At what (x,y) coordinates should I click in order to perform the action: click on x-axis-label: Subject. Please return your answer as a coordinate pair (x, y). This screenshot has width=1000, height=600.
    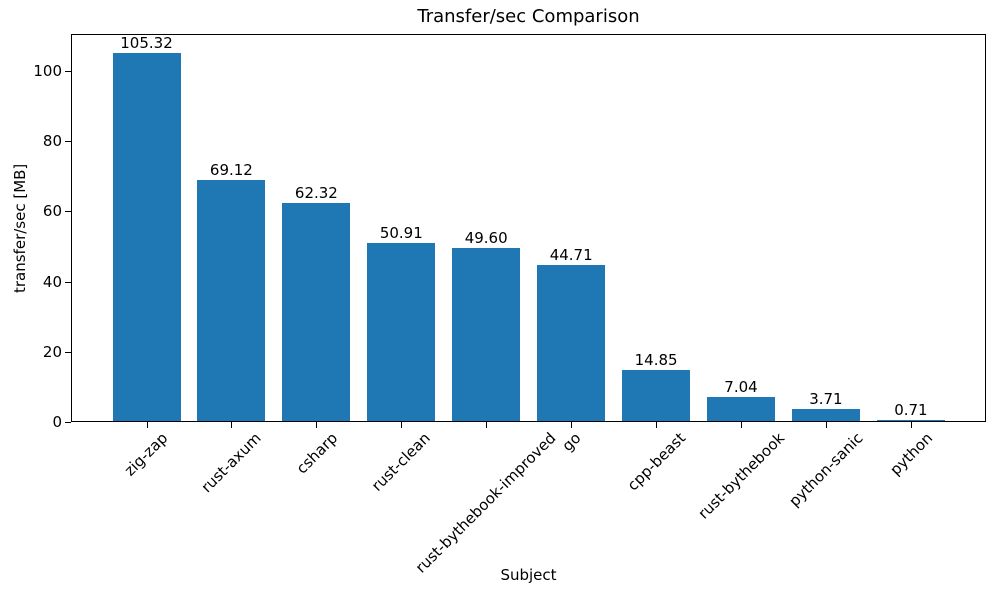
    Looking at the image, I should click on (528, 575).